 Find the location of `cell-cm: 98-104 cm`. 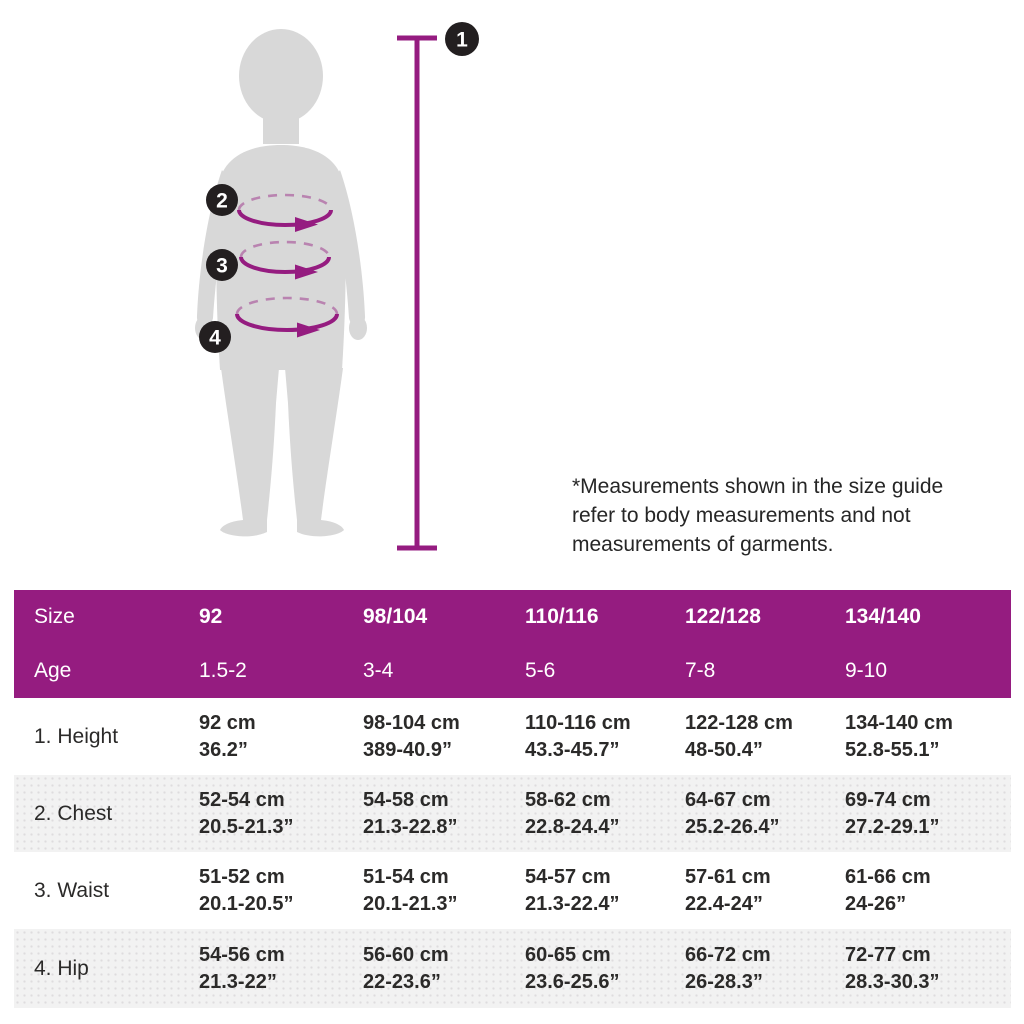

cell-cm: 98-104 cm is located at coordinates (411, 722).